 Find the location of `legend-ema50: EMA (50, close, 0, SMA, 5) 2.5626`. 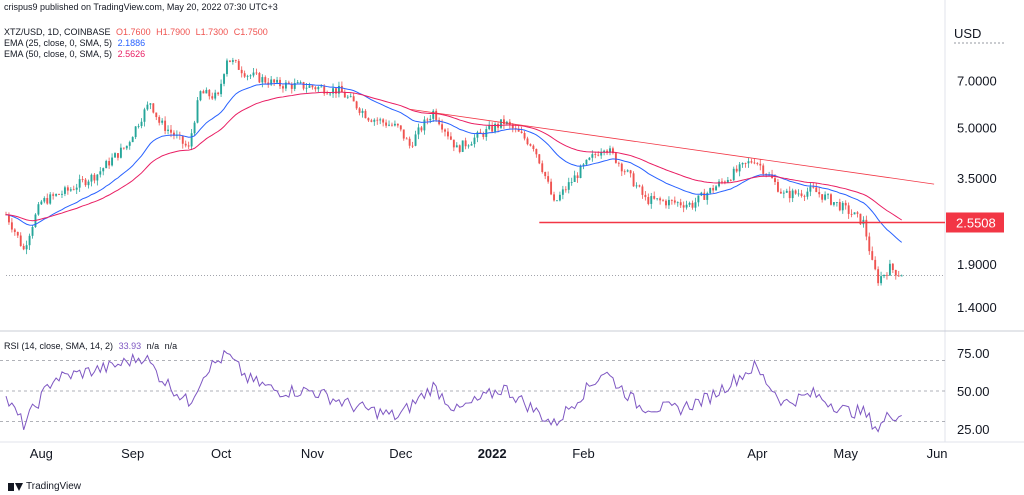

legend-ema50: EMA (50, close, 0, SMA, 5) 2.5626 is located at coordinates (76, 54).